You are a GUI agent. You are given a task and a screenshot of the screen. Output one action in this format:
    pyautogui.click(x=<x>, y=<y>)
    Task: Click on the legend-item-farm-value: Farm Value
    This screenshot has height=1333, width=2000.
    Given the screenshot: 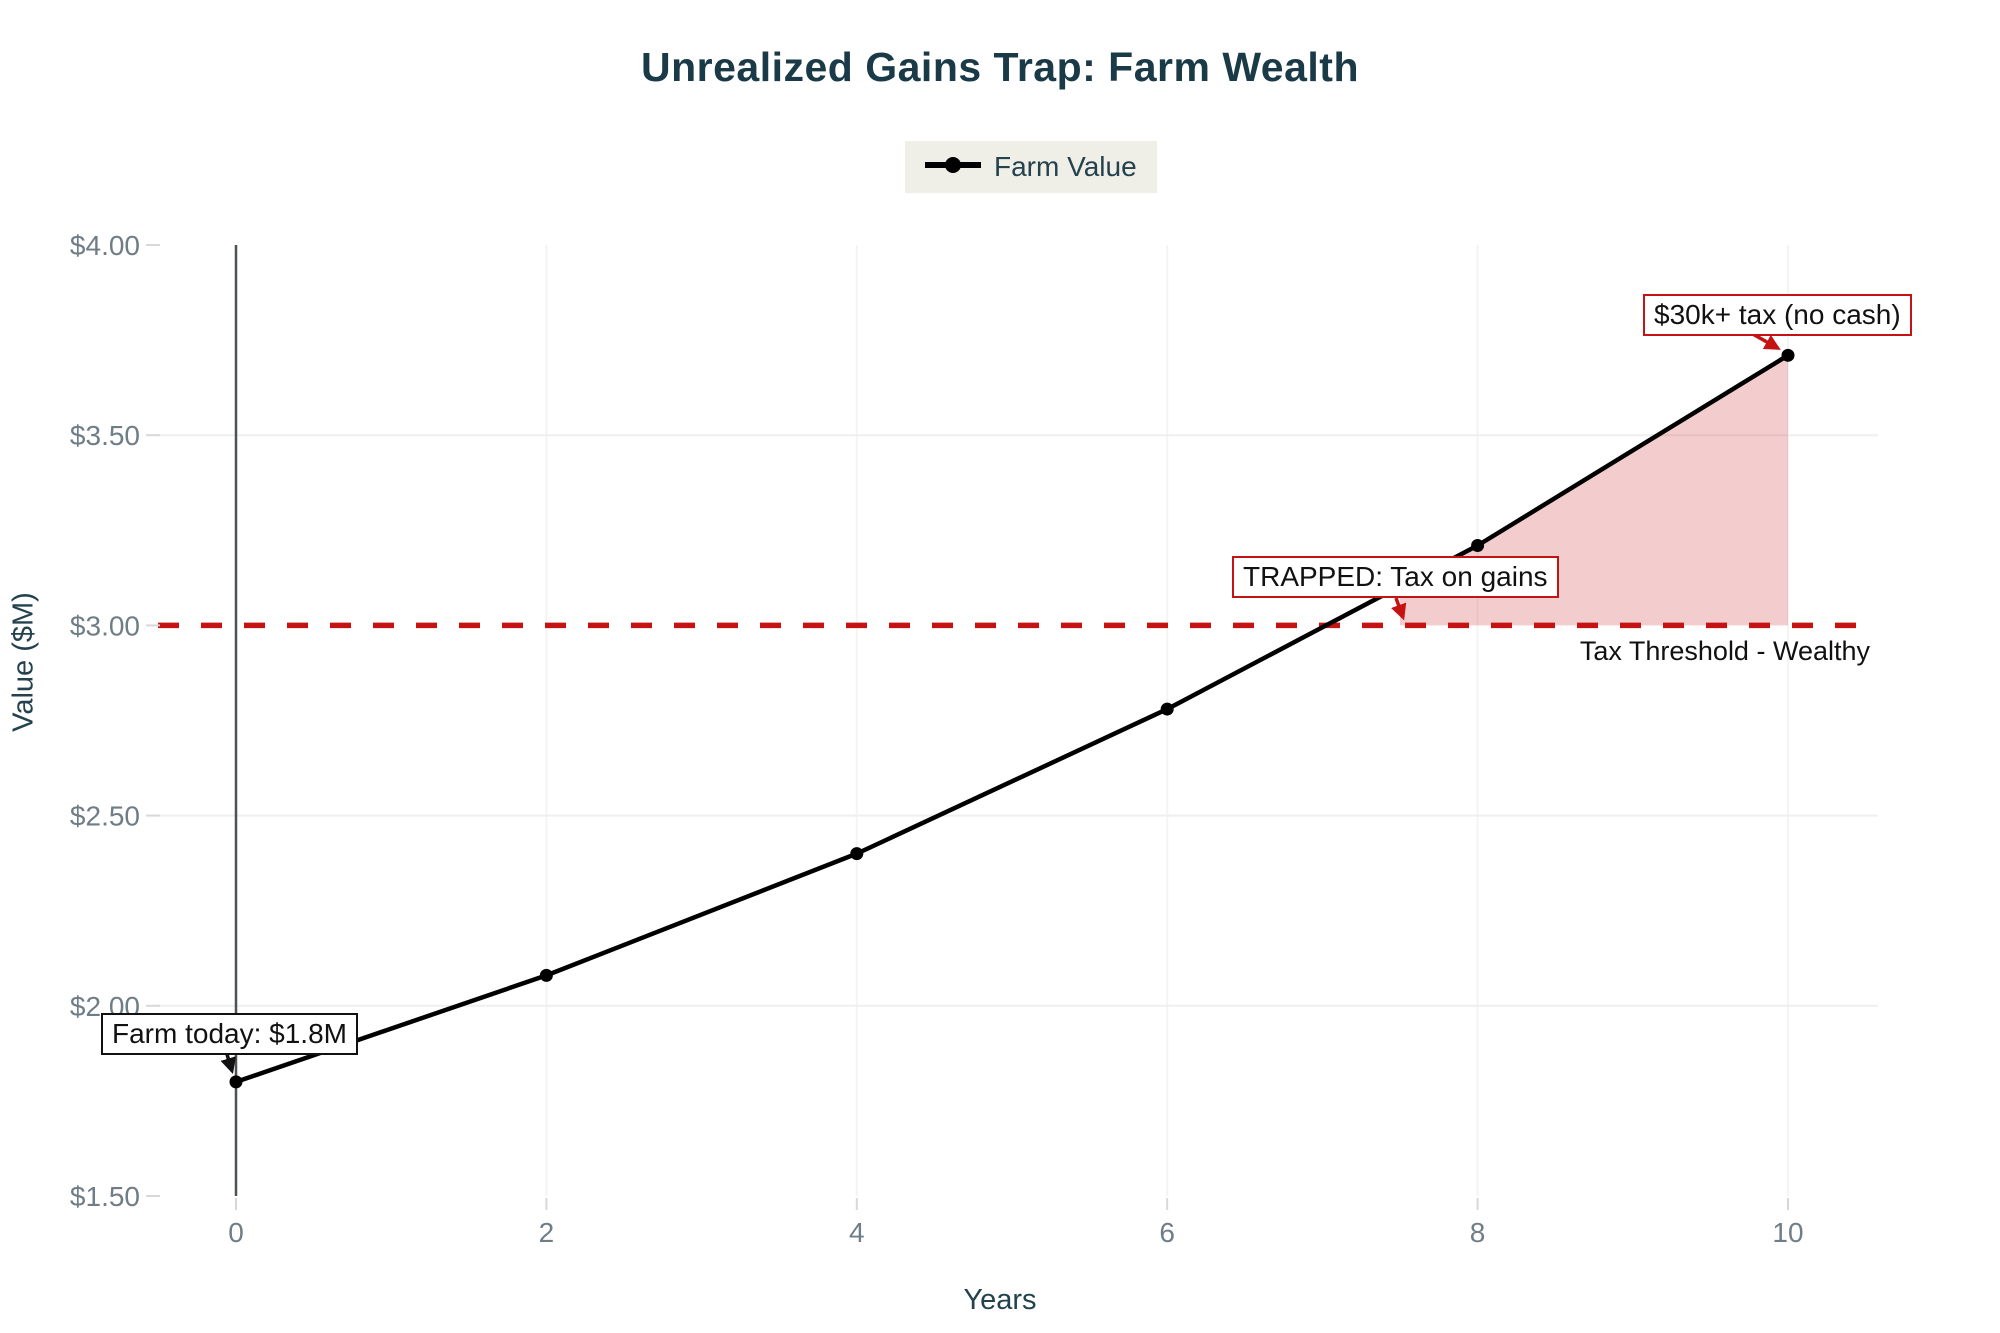 What is the action you would take?
    pyautogui.click(x=1065, y=166)
    